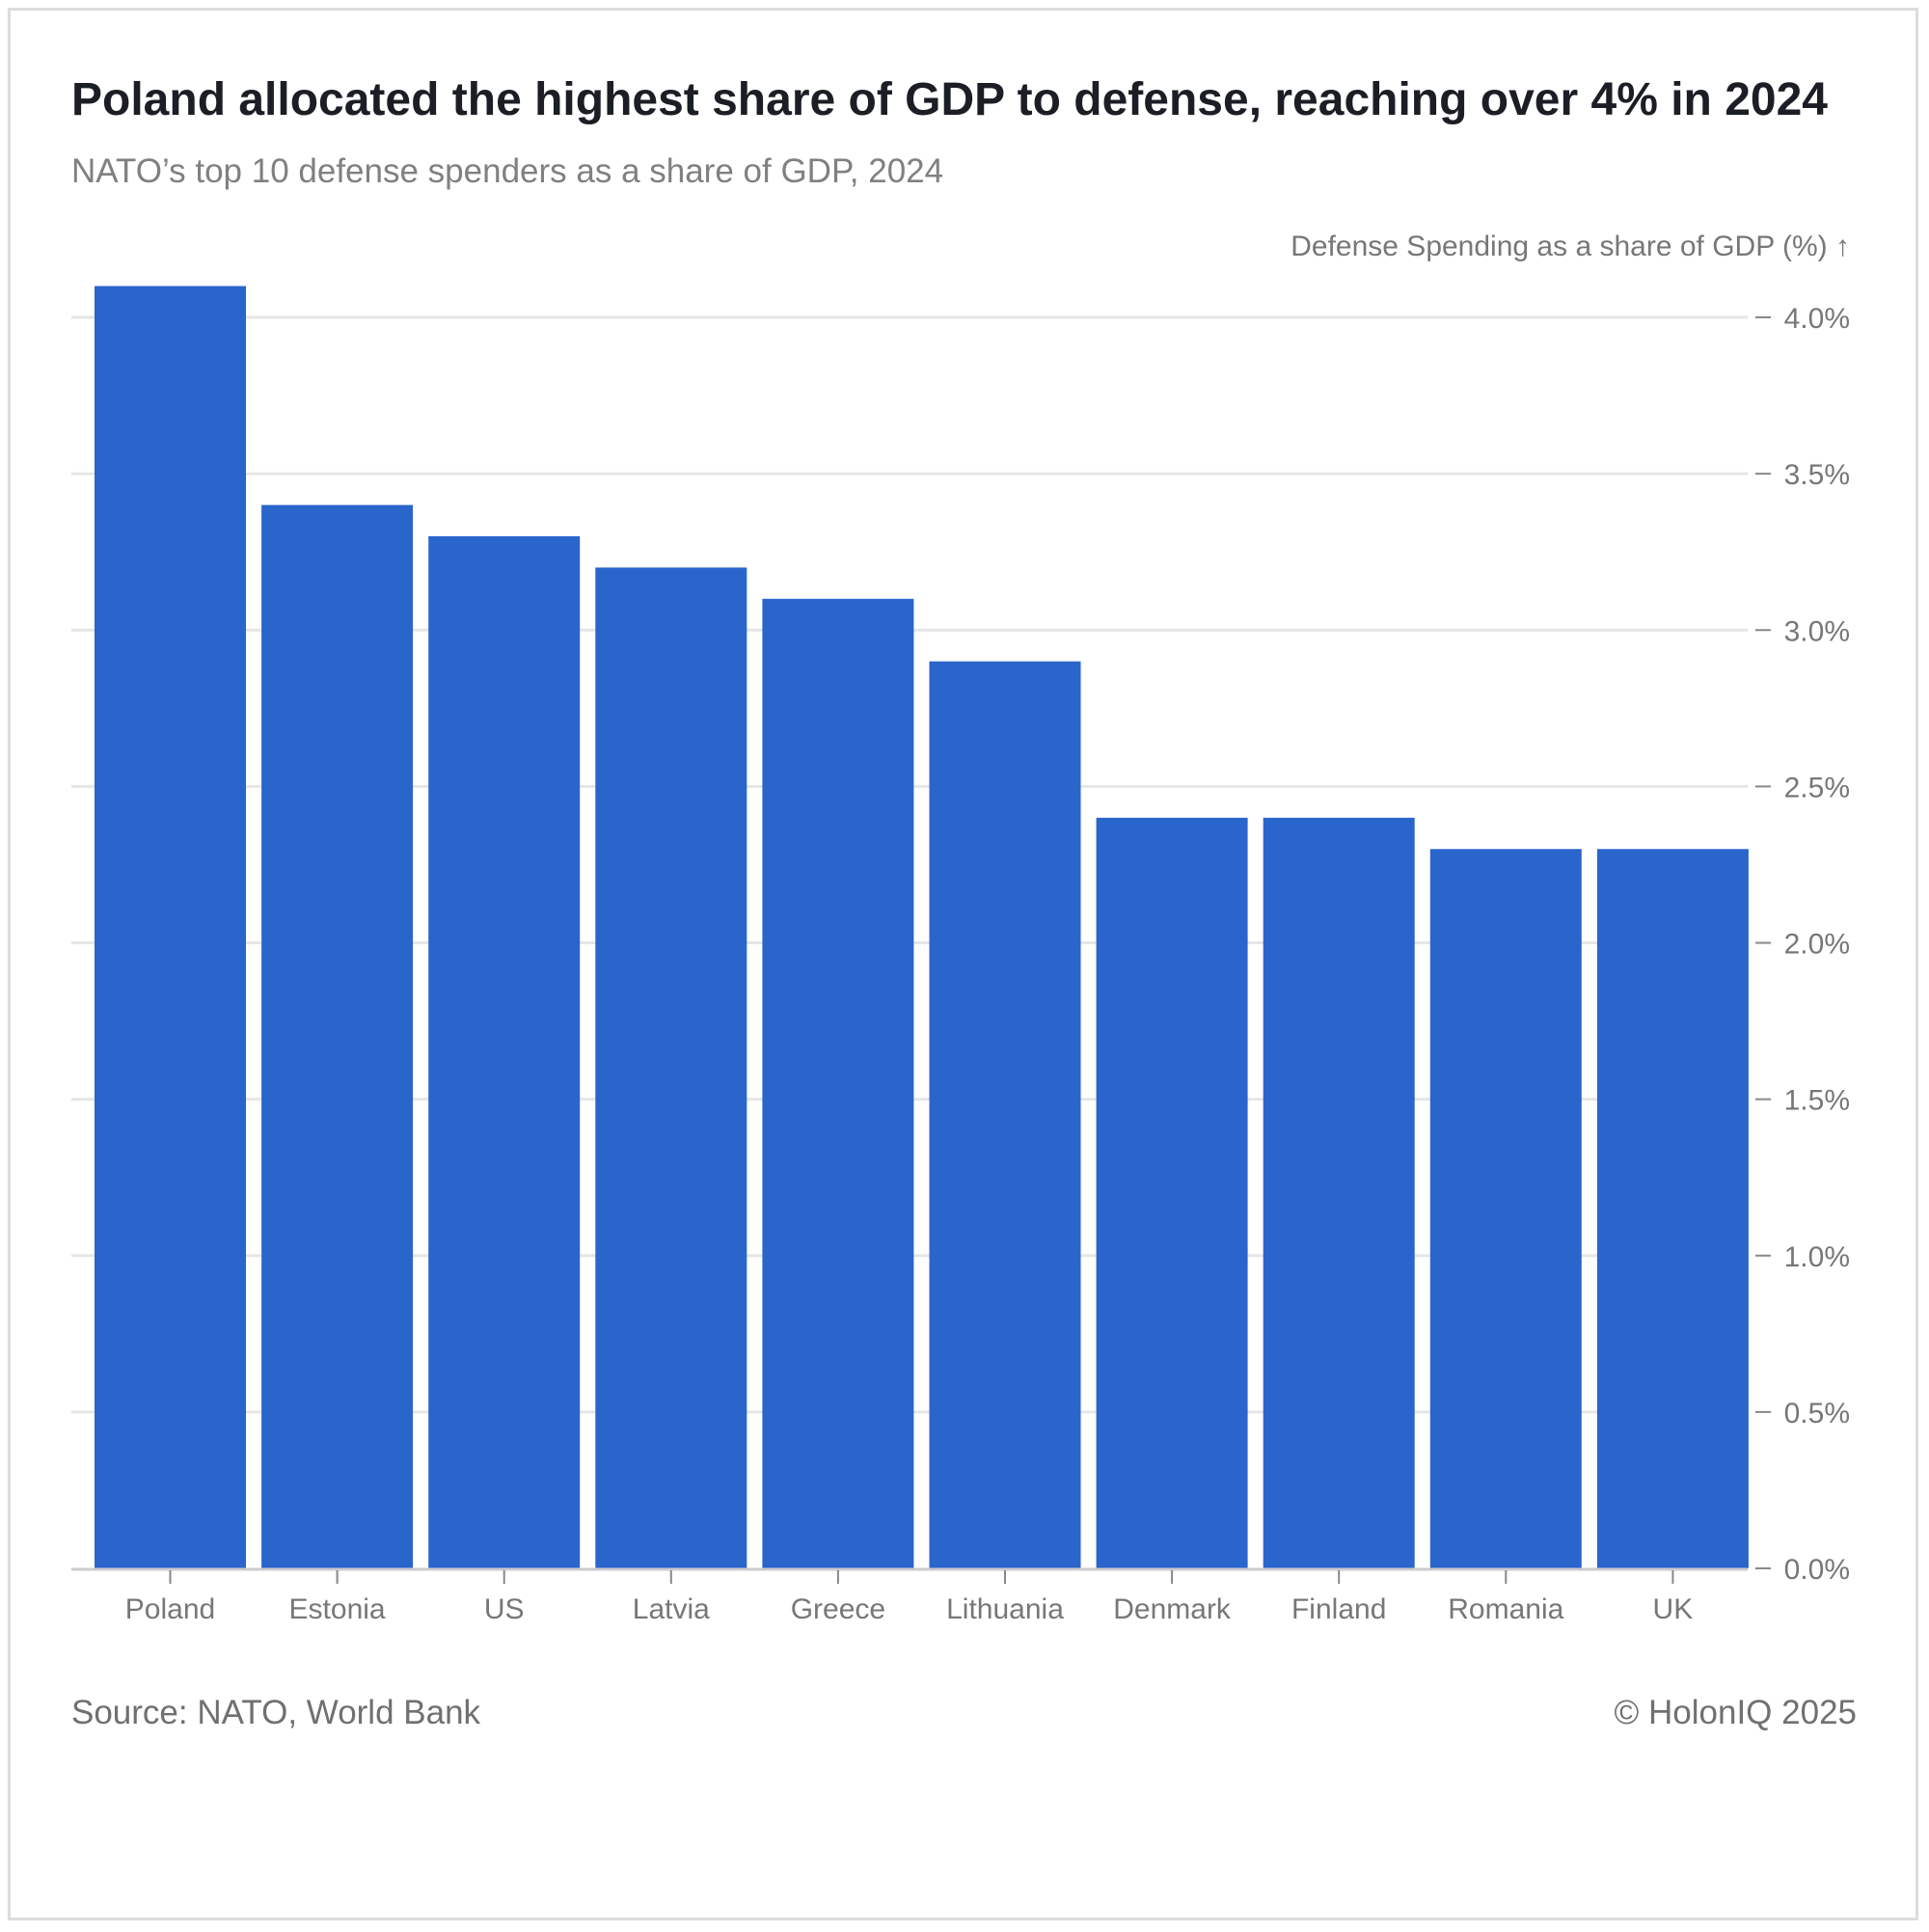 This screenshot has width=1929, height=1932. What do you see at coordinates (1673, 1609) in the screenshot?
I see `x-tick-label: UK` at bounding box center [1673, 1609].